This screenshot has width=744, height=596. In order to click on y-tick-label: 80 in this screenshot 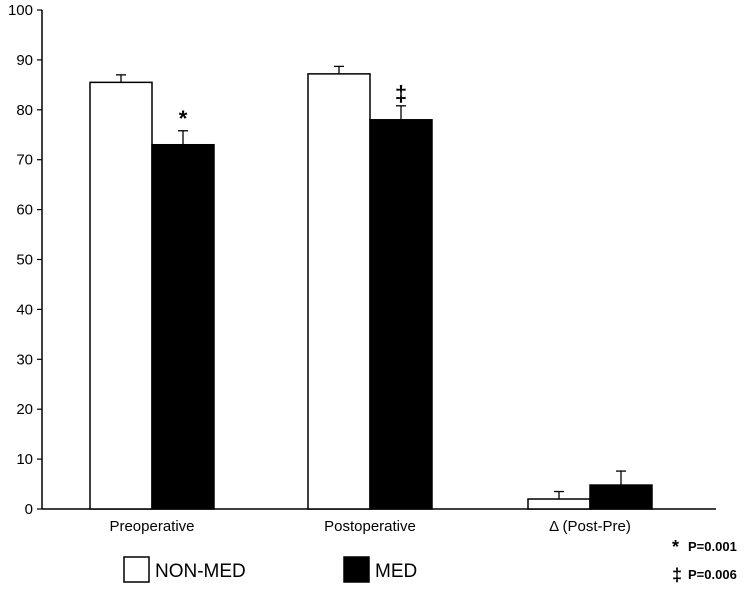, I will do `click(24, 110)`.